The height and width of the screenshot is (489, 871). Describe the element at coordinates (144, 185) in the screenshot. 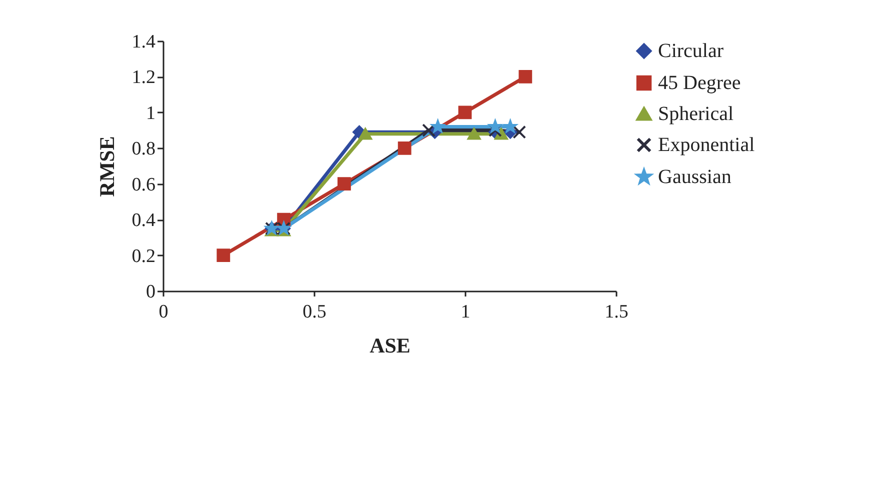

I see `y-tick-label: 0.6` at that location.